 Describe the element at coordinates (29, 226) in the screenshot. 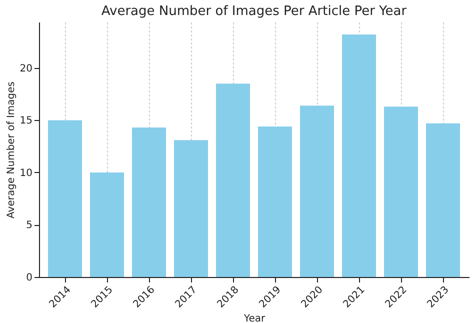

I see `y-tick-label: 5` at that location.